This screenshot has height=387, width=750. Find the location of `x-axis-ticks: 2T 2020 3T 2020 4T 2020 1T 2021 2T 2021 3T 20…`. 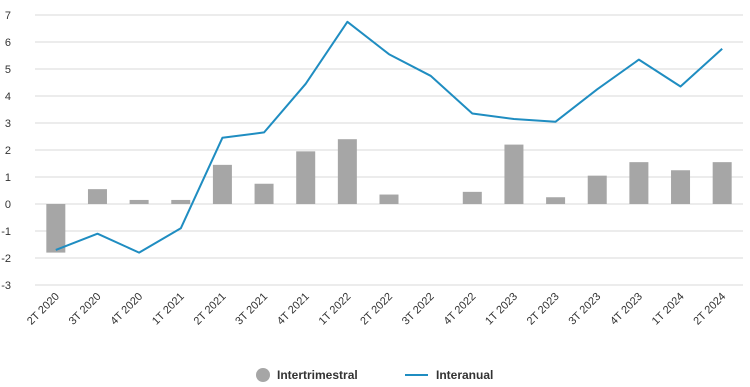

x-axis-ticks: 2T 2020 3T 2020 4T 2020 1T 2021 2T 2021 3T 20… is located at coordinates (376, 309).